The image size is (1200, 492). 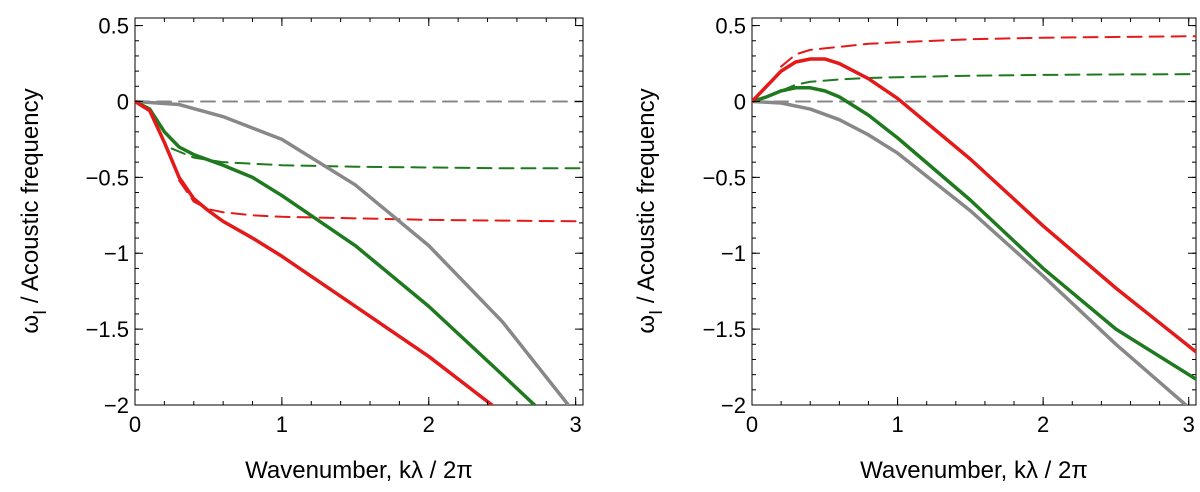 I want to click on right-y-tick-label: −1, so click(x=733, y=253).